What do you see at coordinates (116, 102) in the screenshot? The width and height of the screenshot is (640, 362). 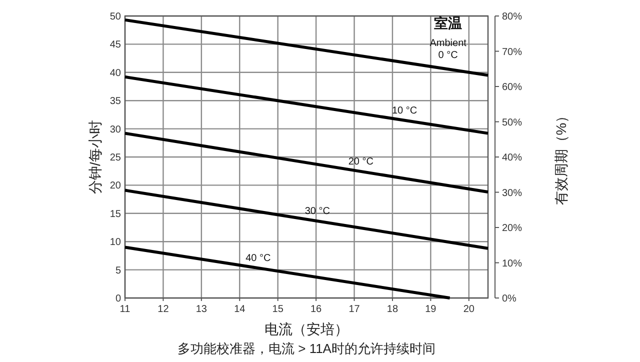 I see `y-tick-label: 35` at bounding box center [116, 102].